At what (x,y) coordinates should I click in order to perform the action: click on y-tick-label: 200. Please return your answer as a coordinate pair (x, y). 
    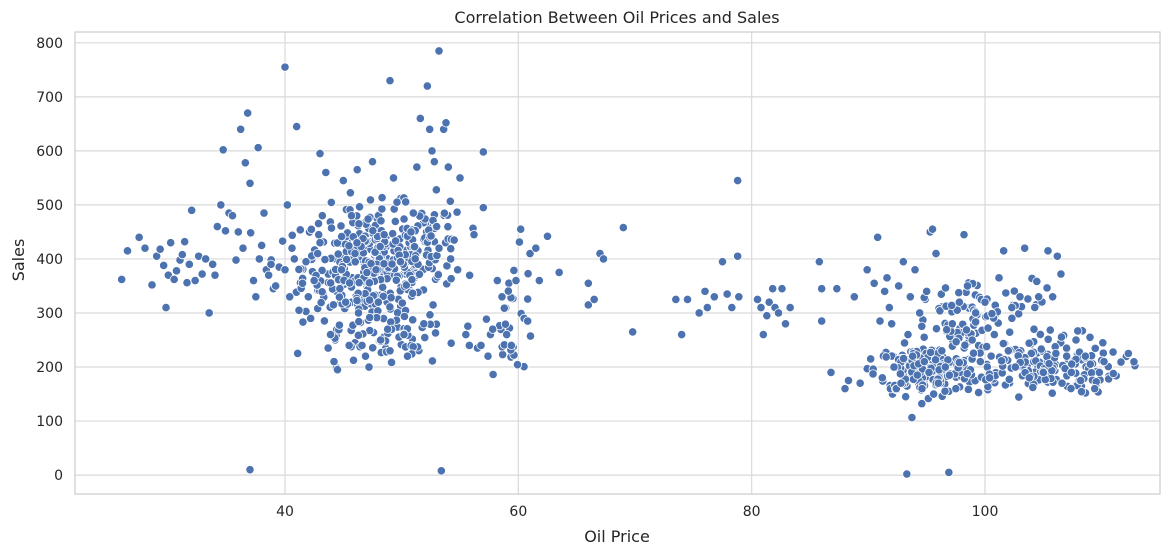
    Looking at the image, I should click on (49, 368).